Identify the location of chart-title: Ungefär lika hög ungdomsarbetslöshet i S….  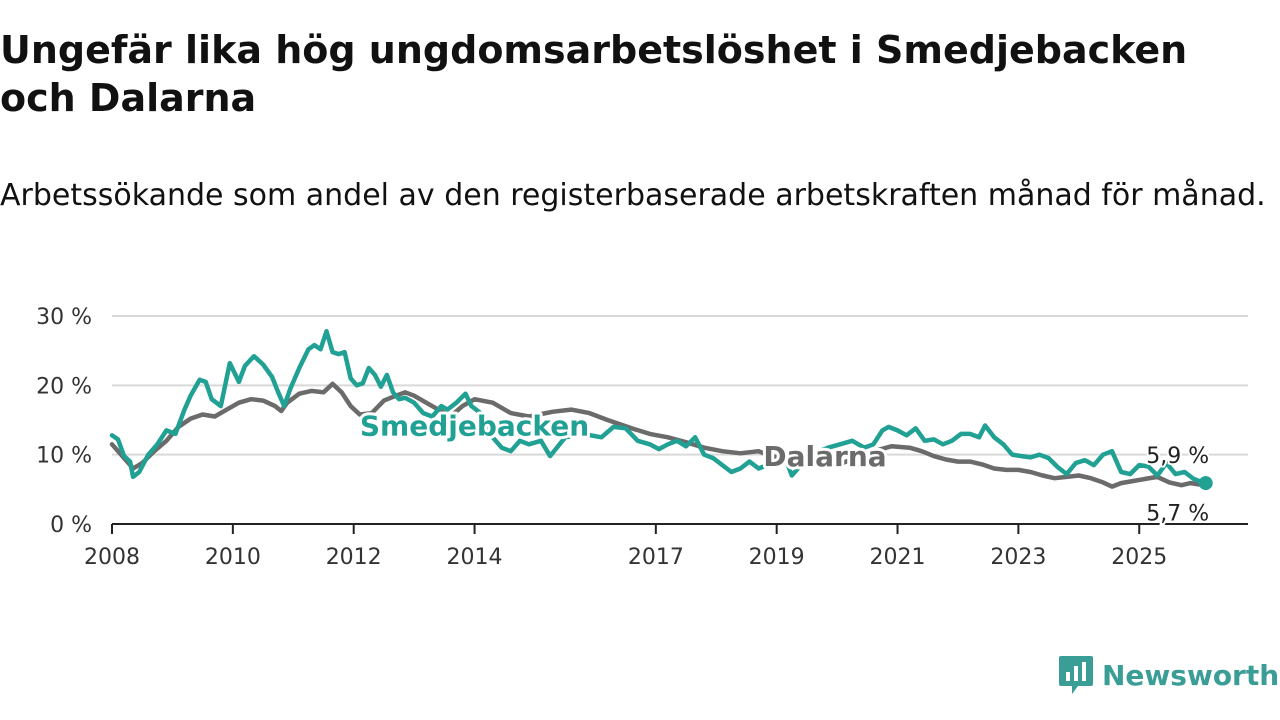
(594, 74).